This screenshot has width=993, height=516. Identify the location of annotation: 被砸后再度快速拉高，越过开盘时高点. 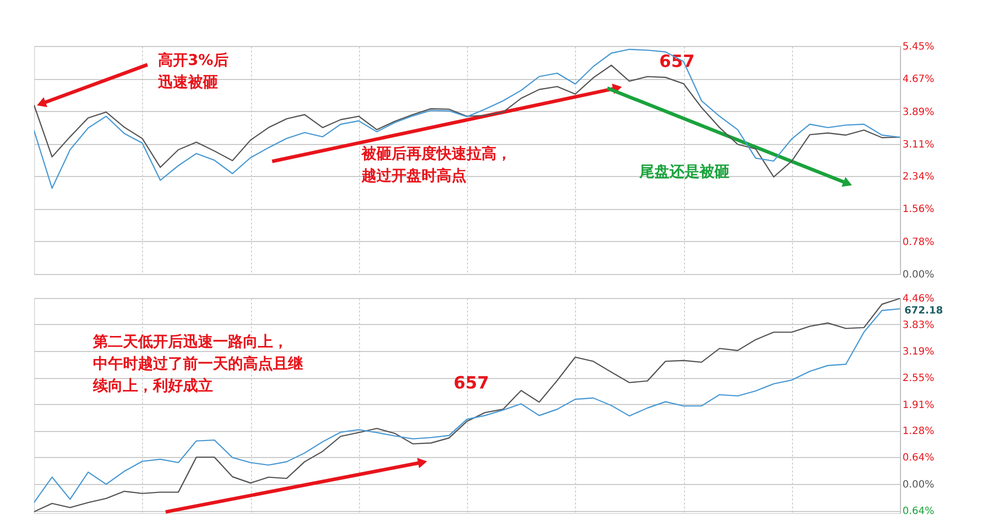
(436, 164).